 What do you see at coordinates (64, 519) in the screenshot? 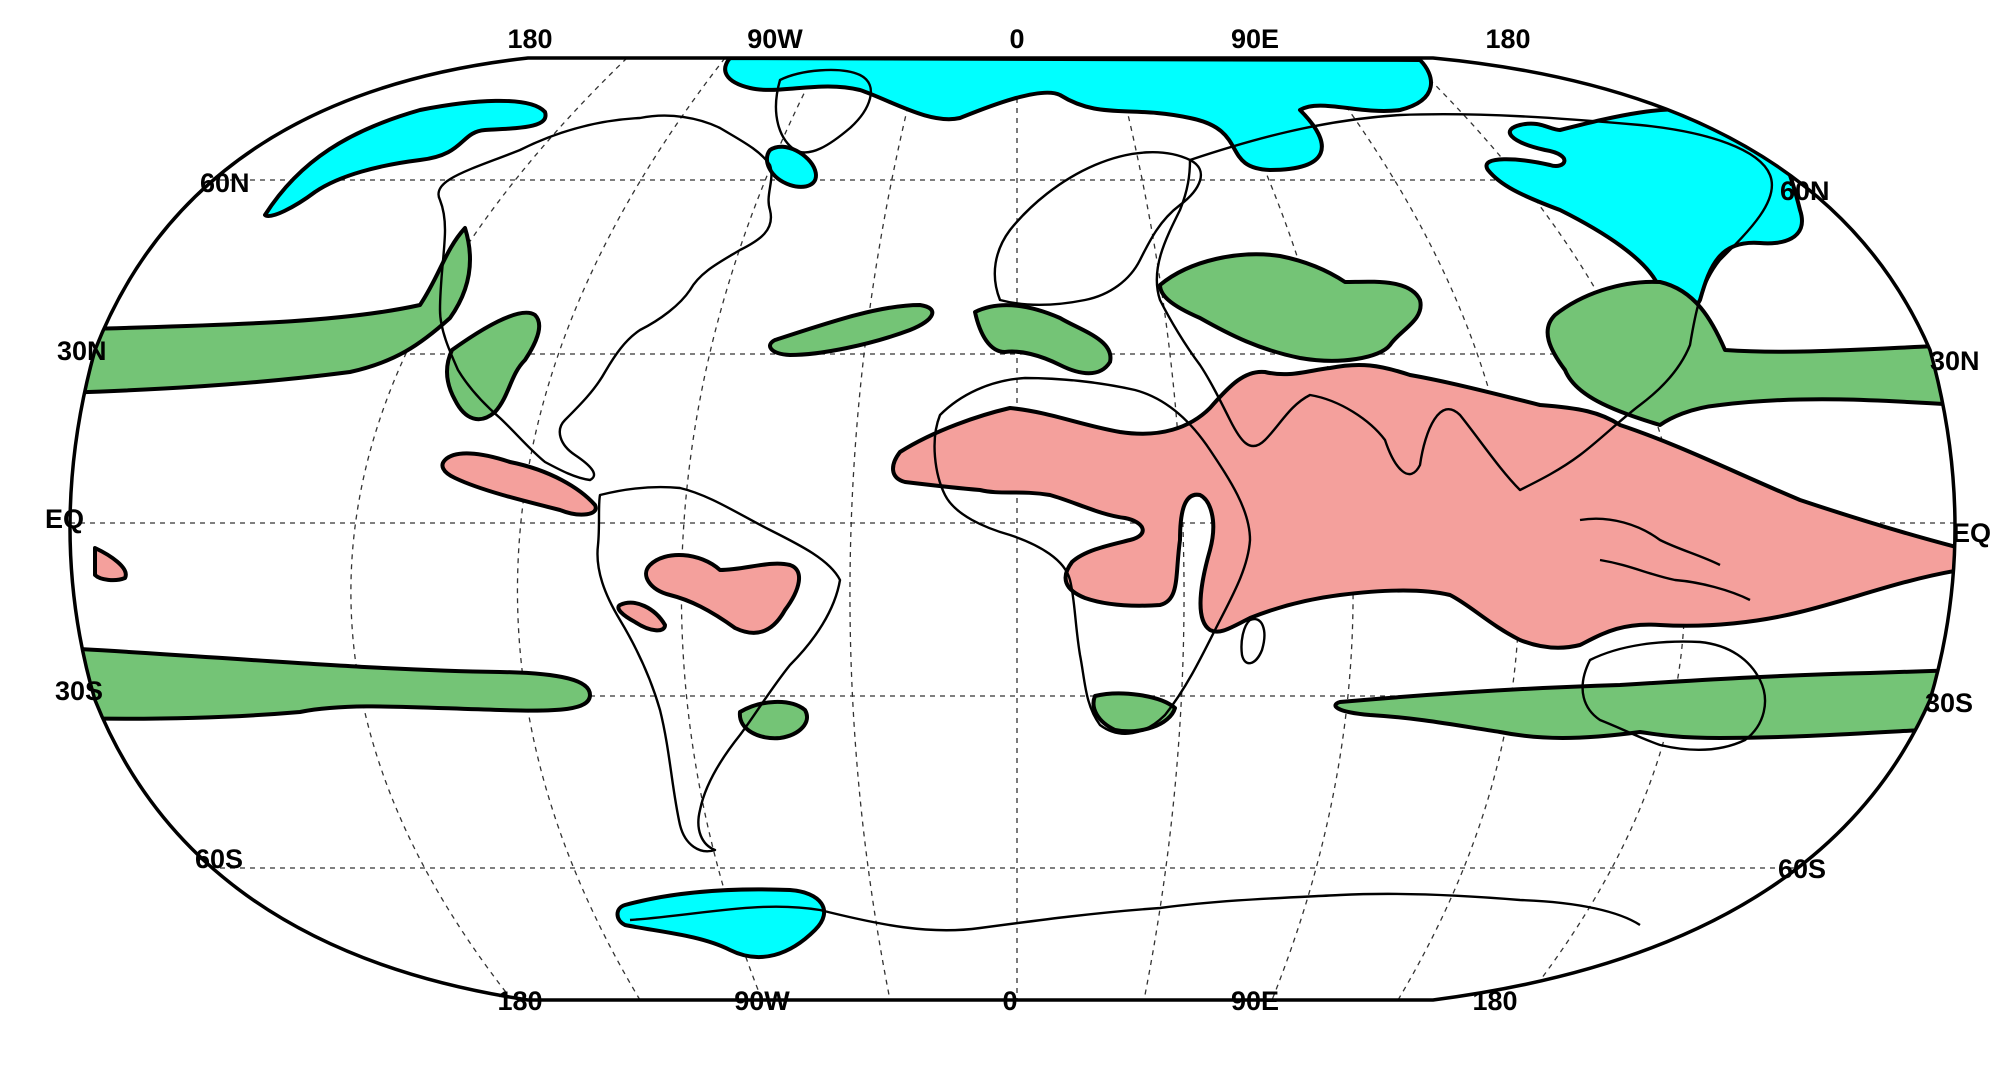
I see `lat-label-left-eq: EQ` at bounding box center [64, 519].